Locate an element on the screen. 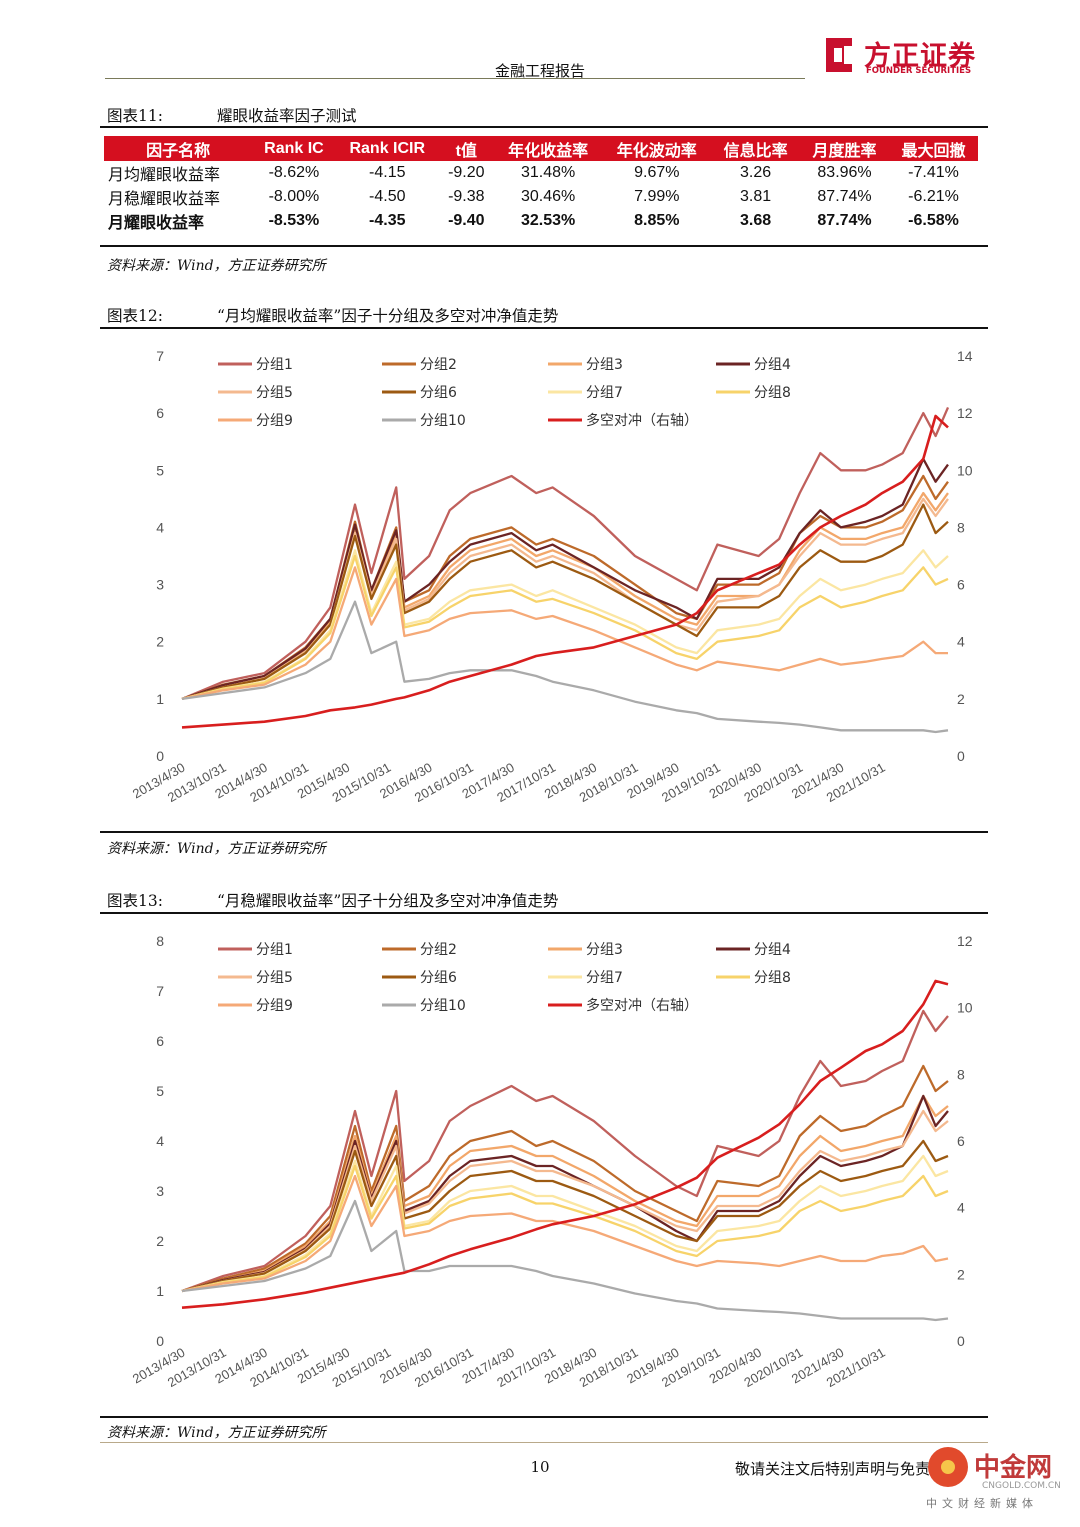 The height and width of the screenshot is (1527, 1080). y-left-tick-label: 4 is located at coordinates (160, 527).